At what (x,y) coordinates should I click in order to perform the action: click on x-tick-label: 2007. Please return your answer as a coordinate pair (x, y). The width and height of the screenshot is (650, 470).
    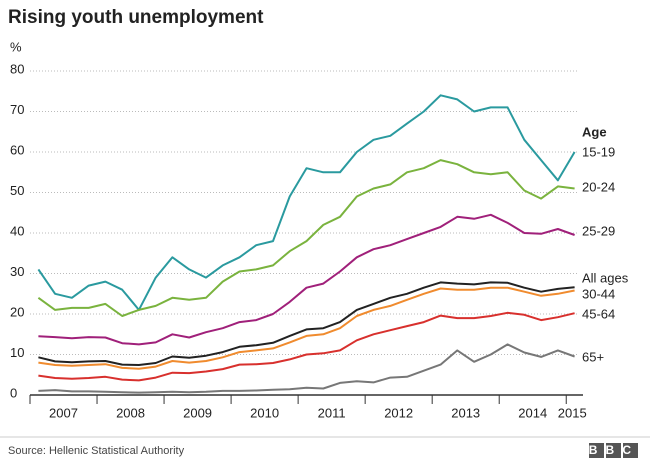
    Looking at the image, I should click on (63, 412).